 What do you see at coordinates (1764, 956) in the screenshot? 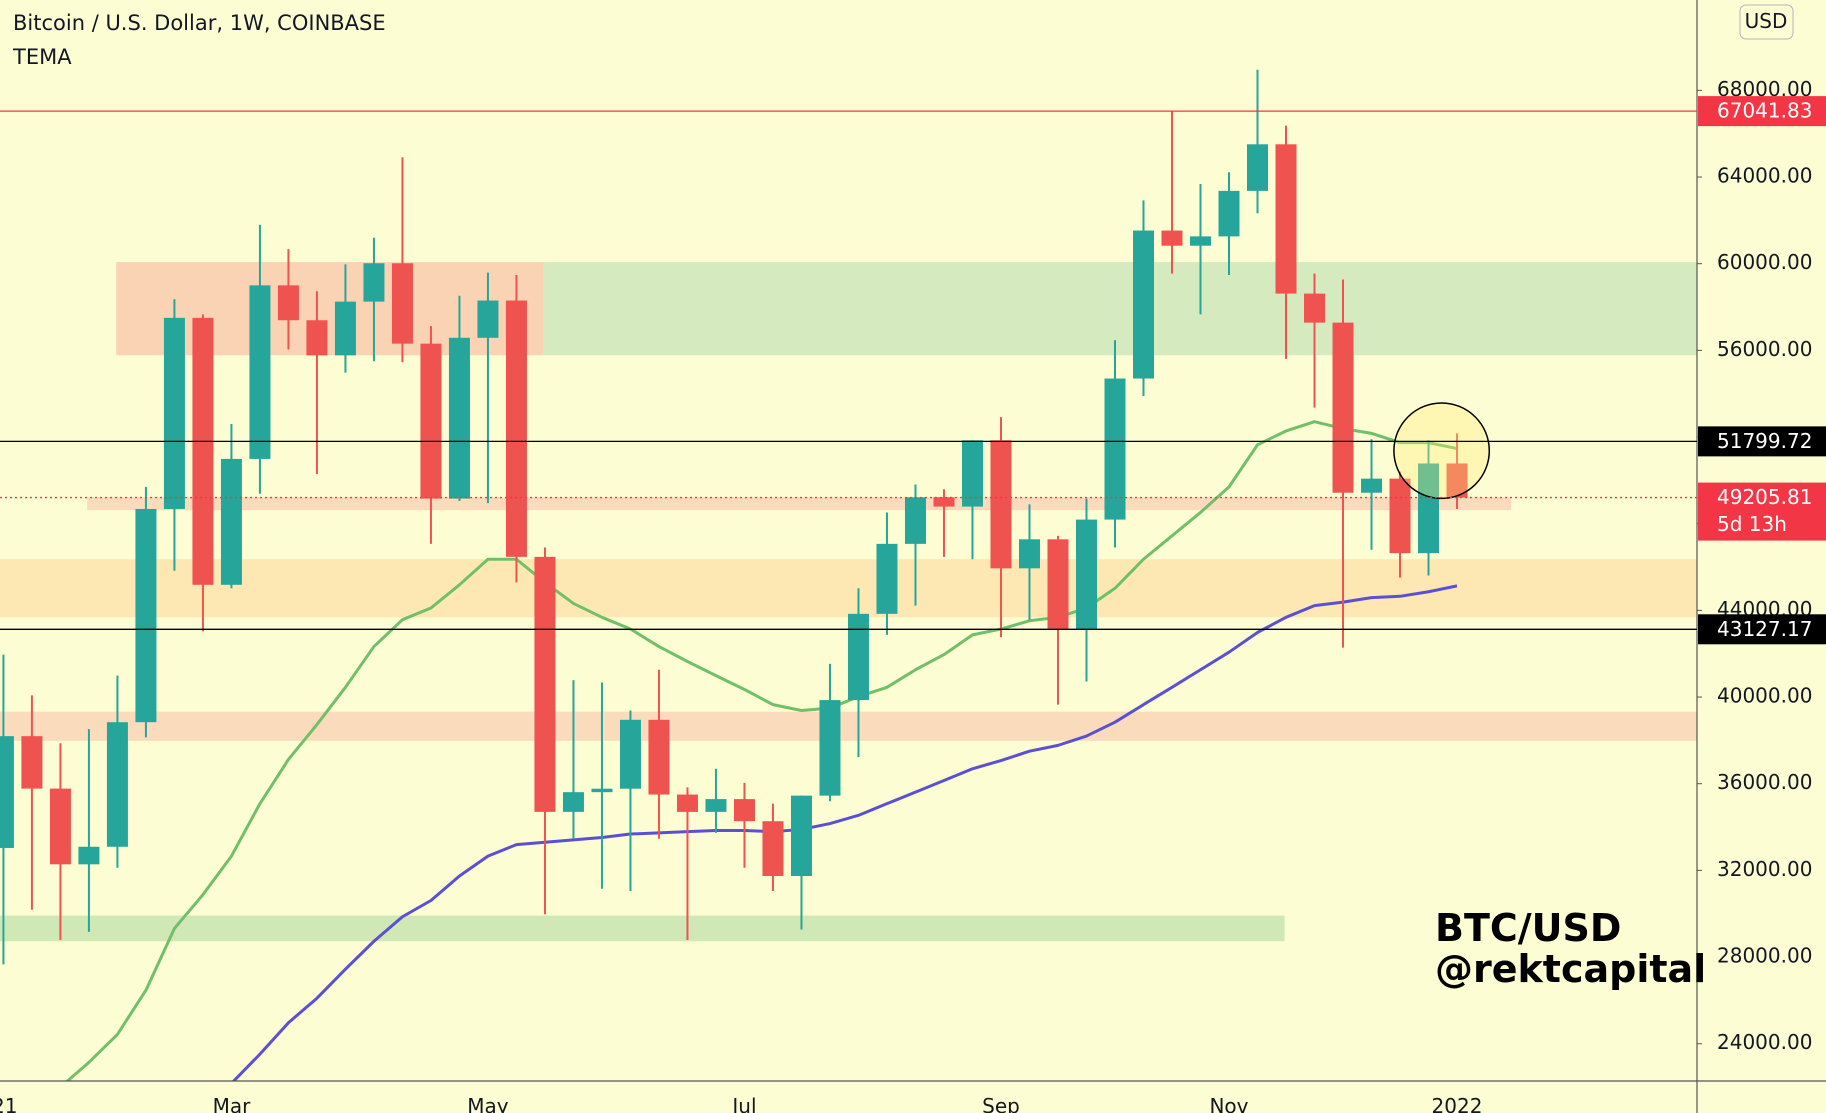
I see `y-tick-label: 28000.00` at bounding box center [1764, 956].